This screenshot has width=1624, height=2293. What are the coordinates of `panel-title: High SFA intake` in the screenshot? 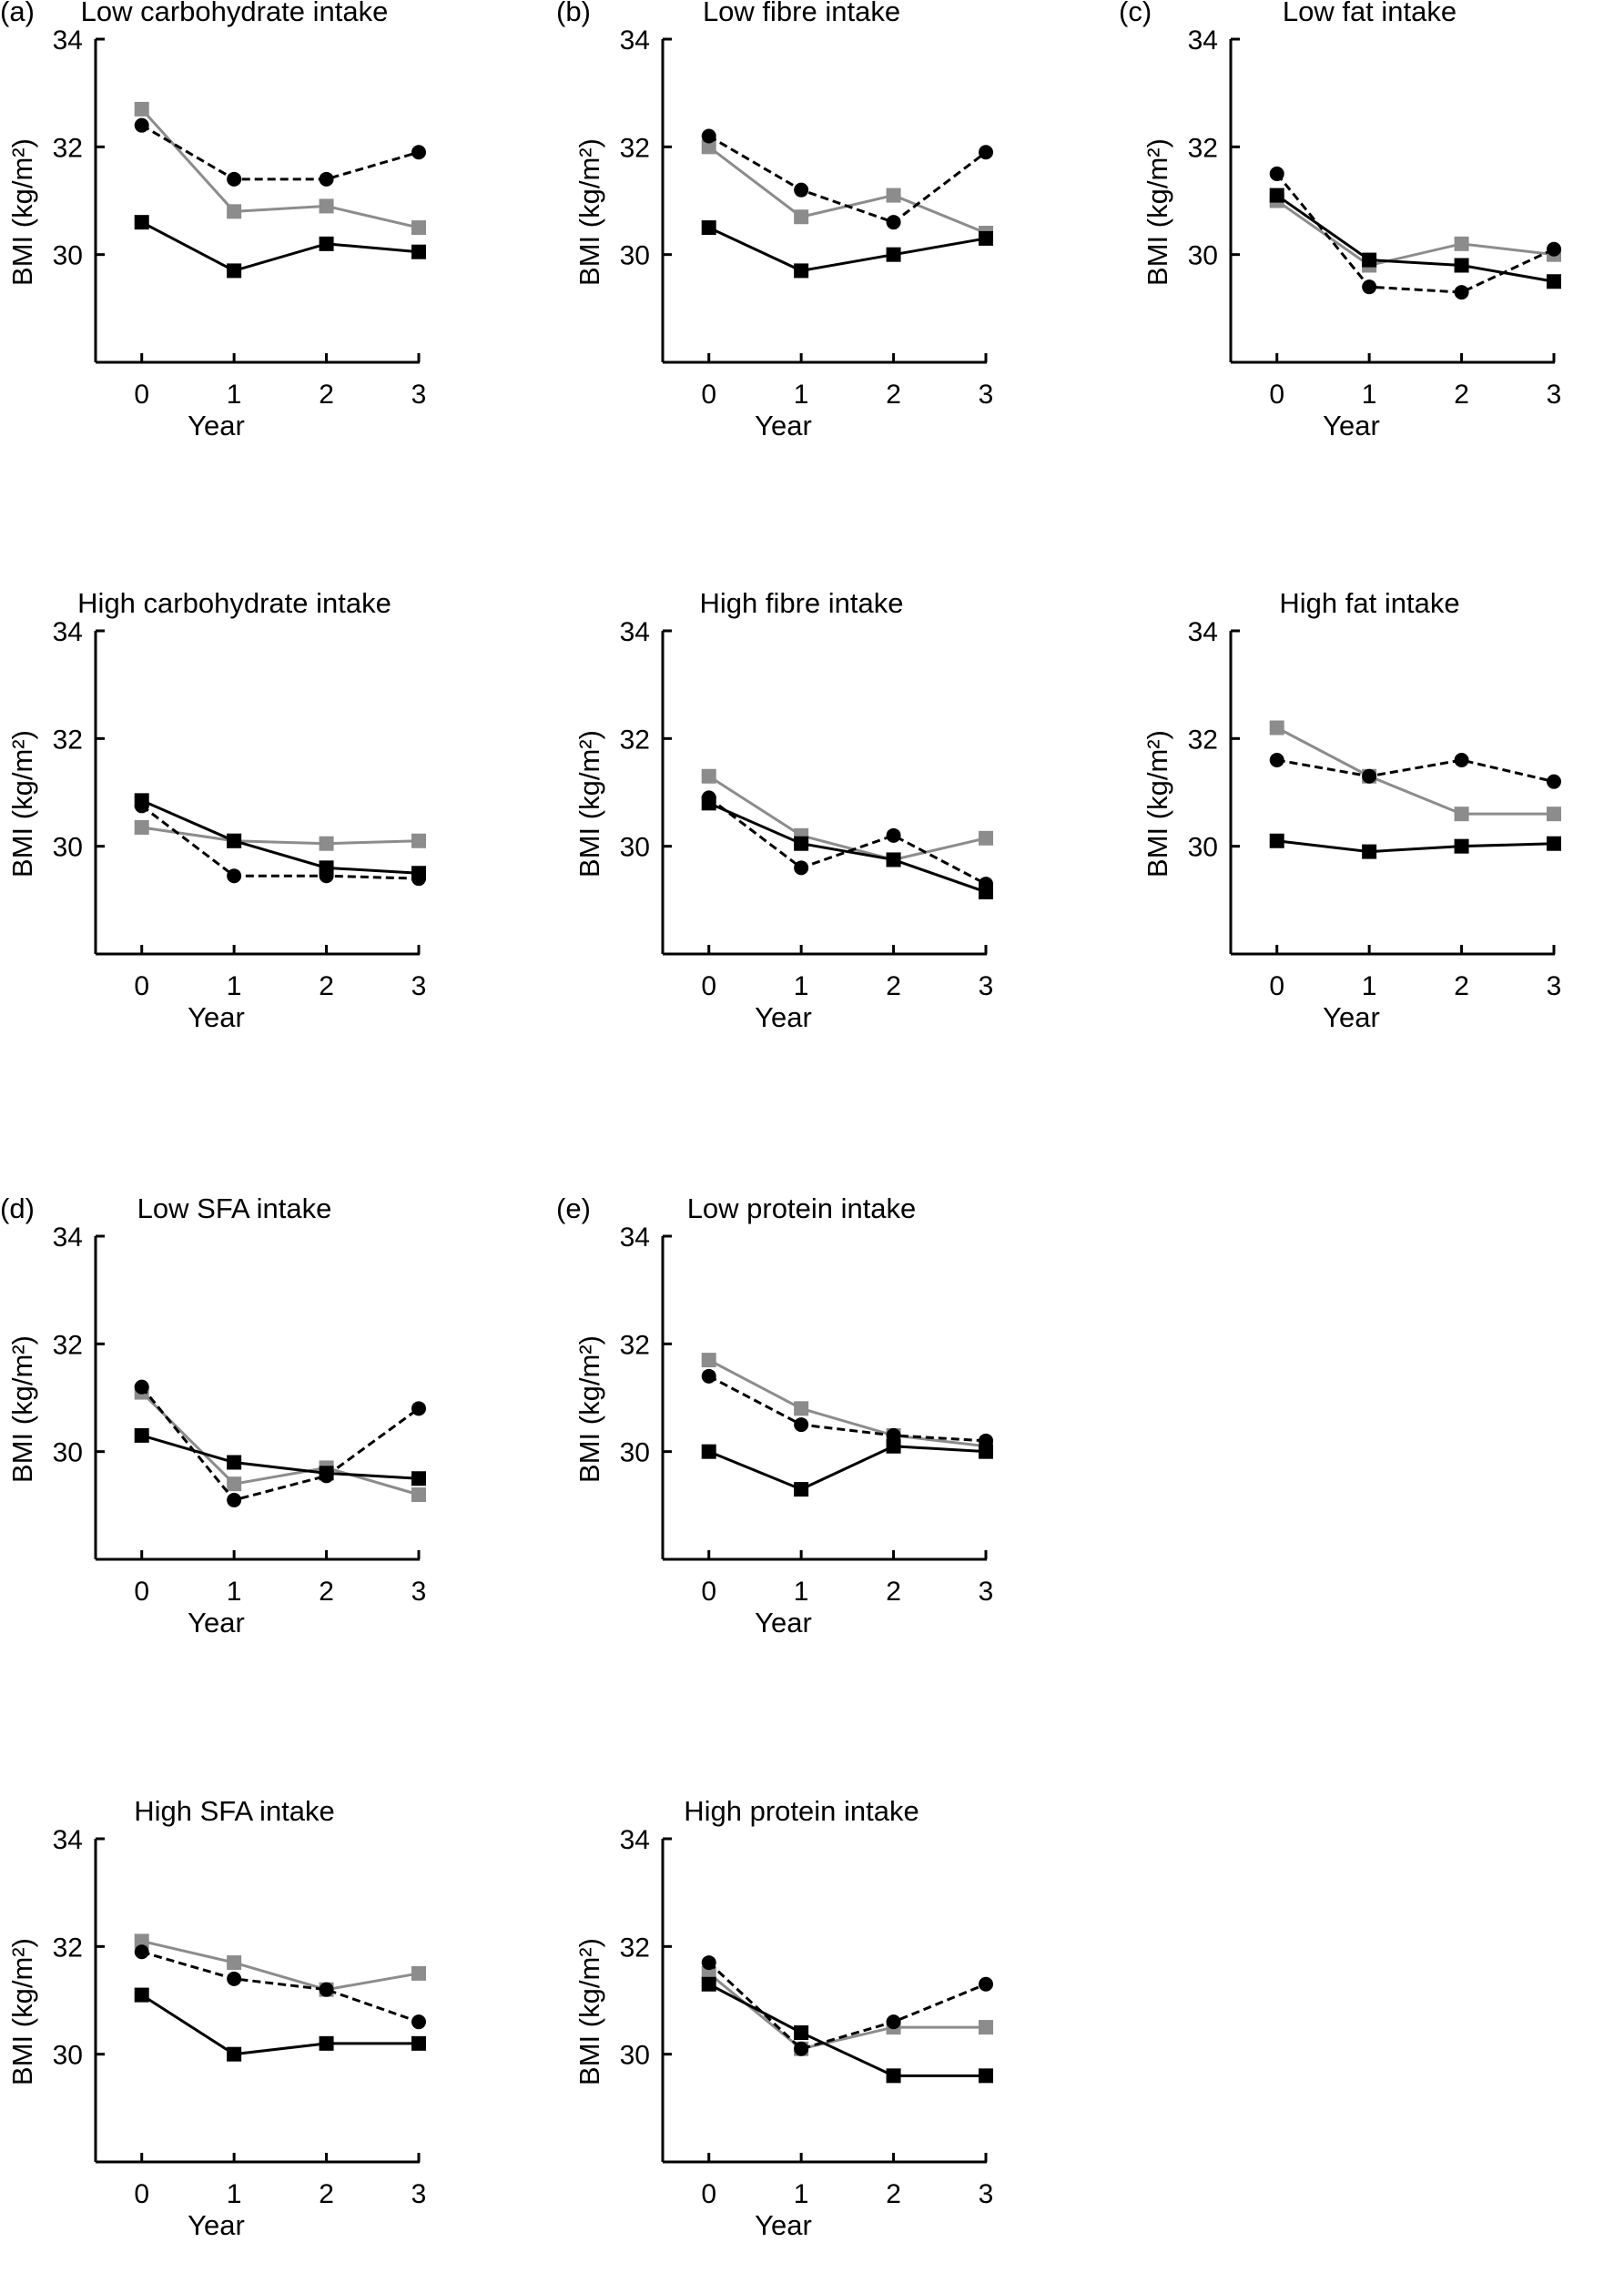 It's located at (234, 1811).